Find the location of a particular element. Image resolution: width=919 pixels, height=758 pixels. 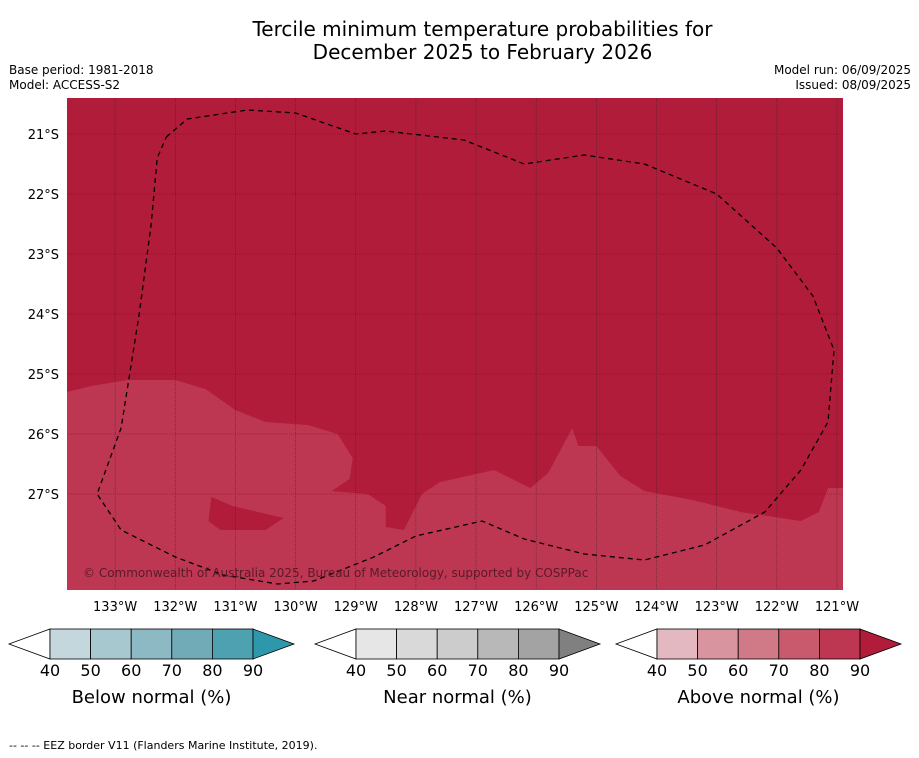

legend-0-tick-0: 40 is located at coordinates (50, 670).